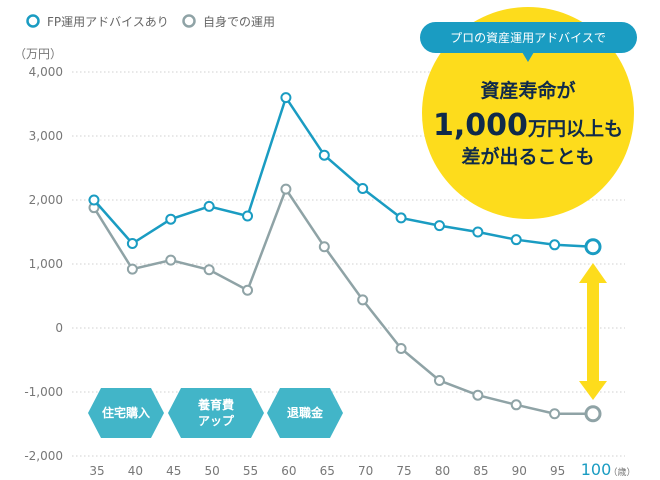  I want to click on y-tick-label: 3,000, so click(46, 136).